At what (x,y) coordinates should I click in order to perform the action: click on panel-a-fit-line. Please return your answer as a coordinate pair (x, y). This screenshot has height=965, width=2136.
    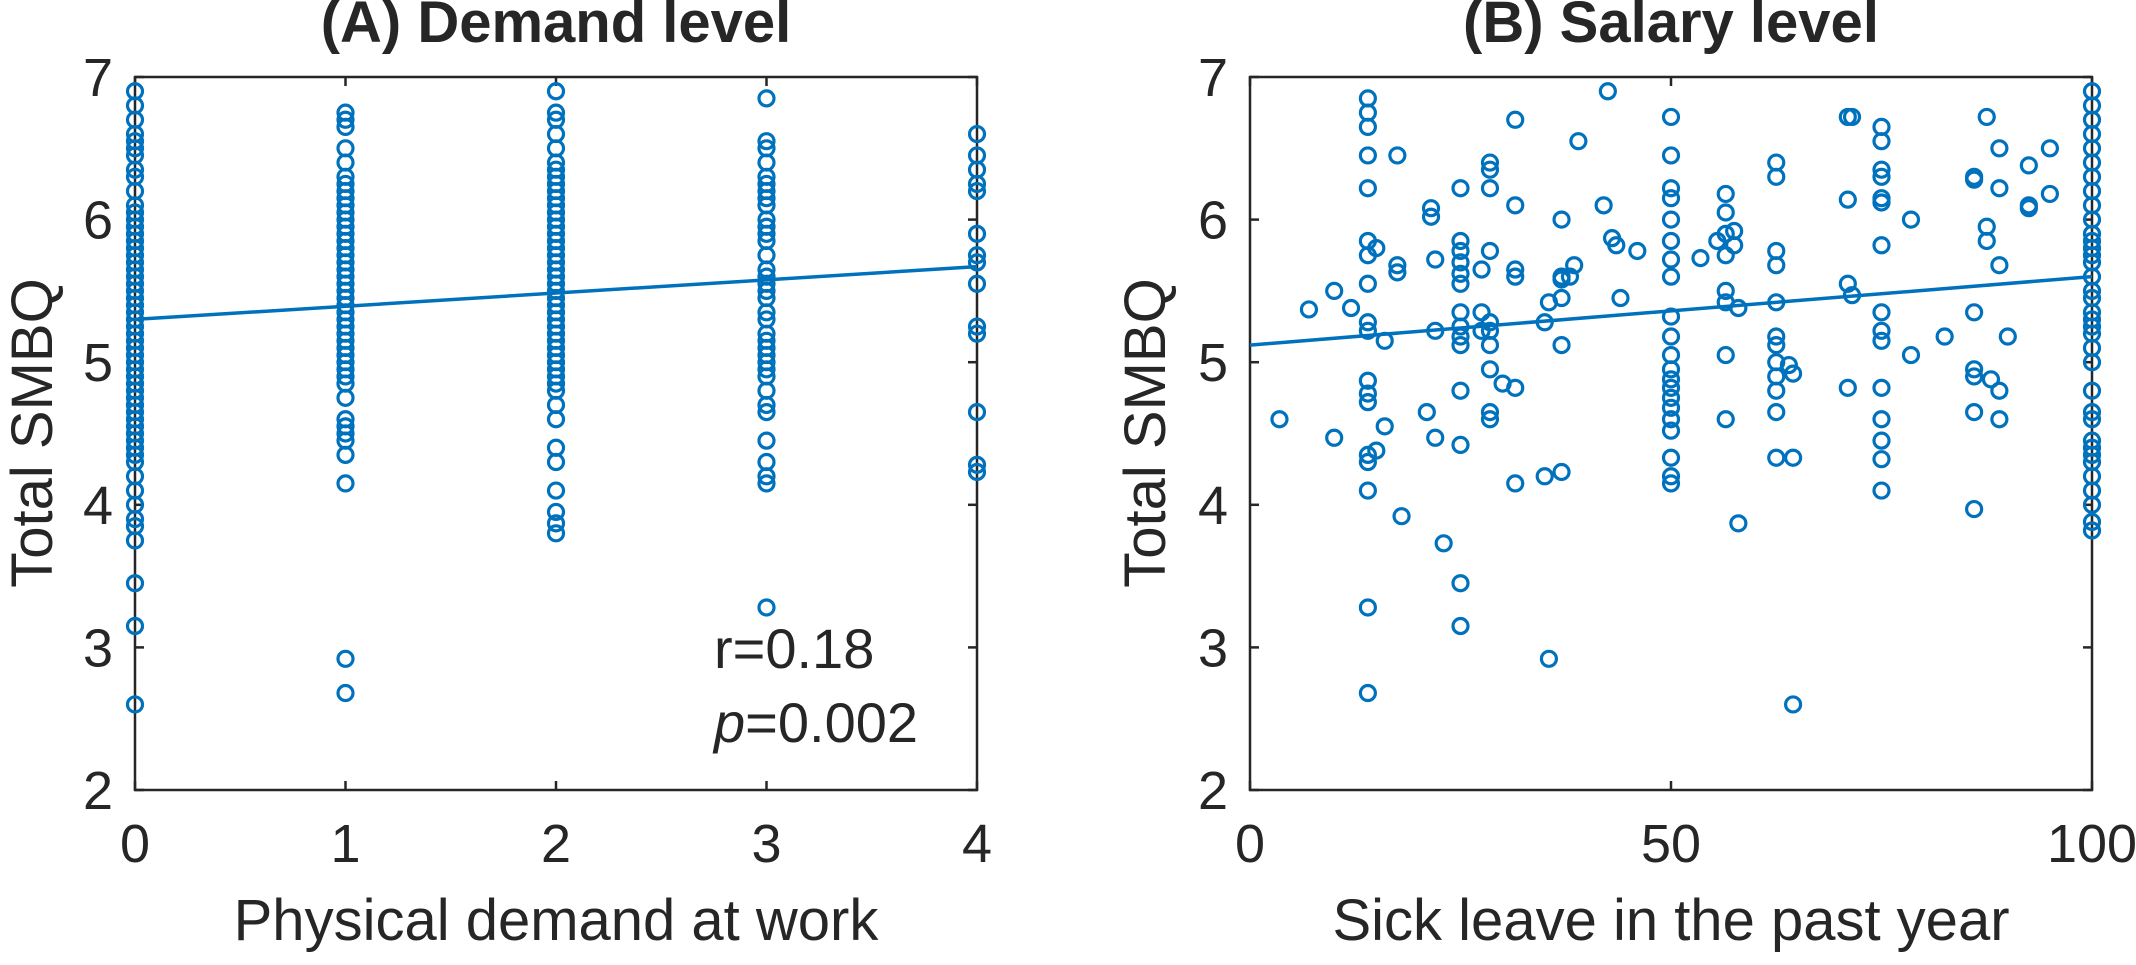
    Looking at the image, I should click on (556, 293).